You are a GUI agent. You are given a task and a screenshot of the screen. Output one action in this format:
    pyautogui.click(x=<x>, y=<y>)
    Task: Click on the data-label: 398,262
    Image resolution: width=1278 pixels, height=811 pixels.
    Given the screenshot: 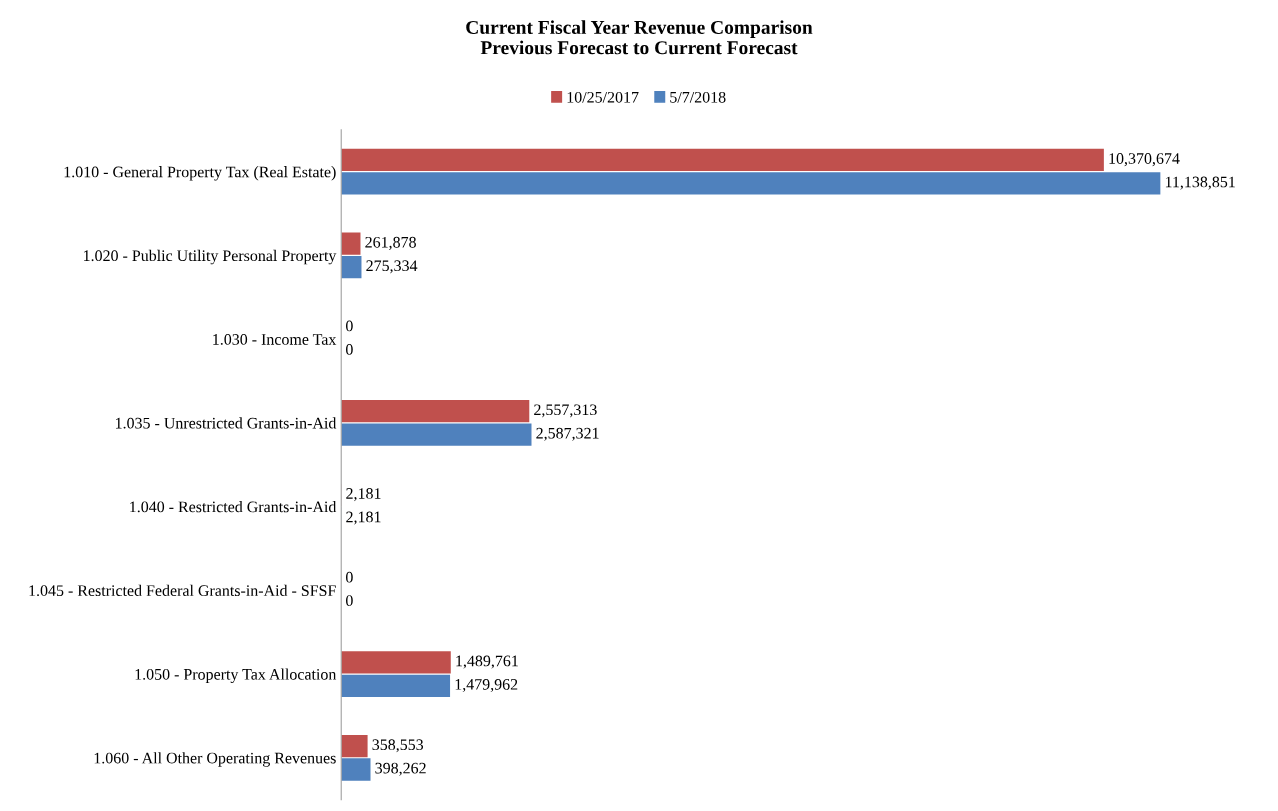 What is the action you would take?
    pyautogui.click(x=400, y=769)
    